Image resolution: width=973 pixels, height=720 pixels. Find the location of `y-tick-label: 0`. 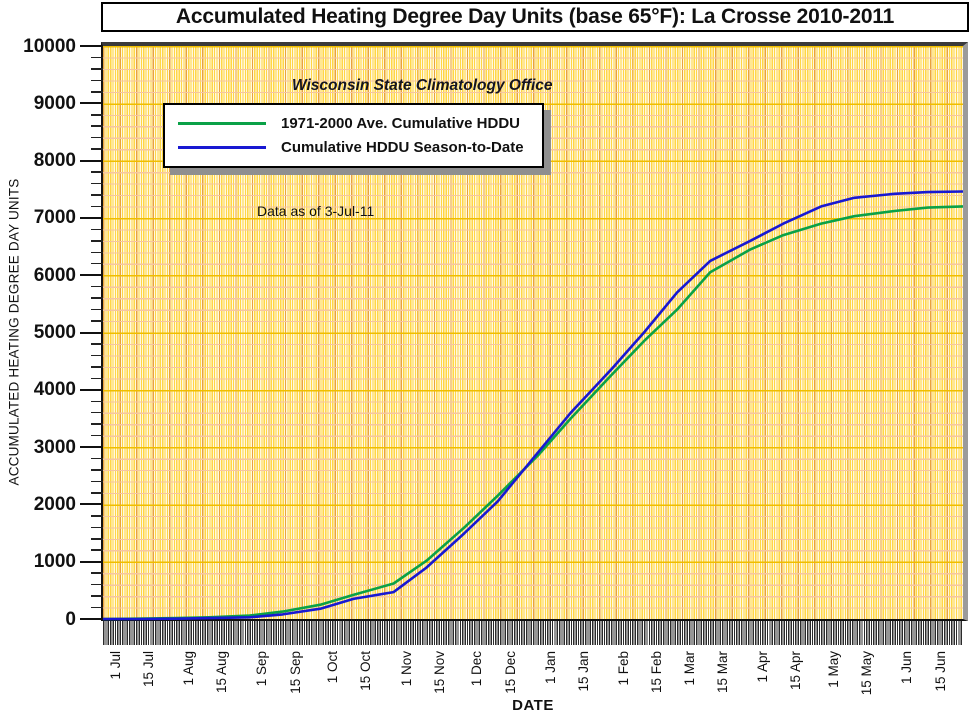

y-tick-label: 0 is located at coordinates (70, 619).